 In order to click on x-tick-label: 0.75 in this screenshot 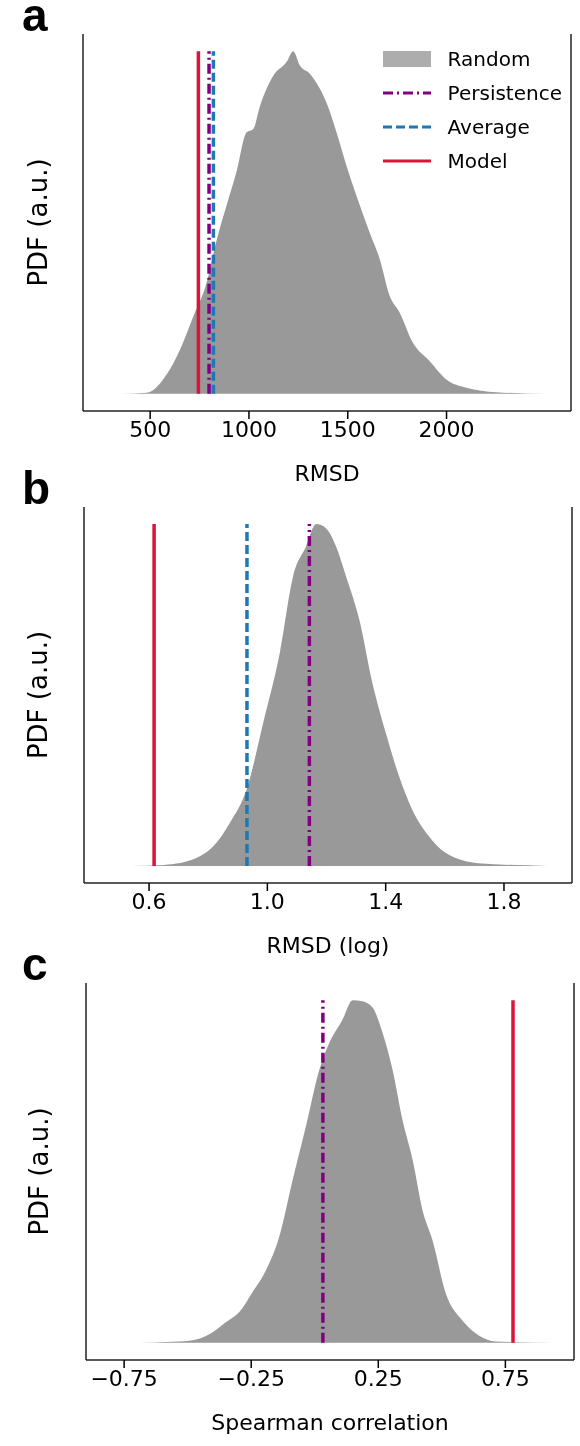, I will do `click(505, 1378)`.